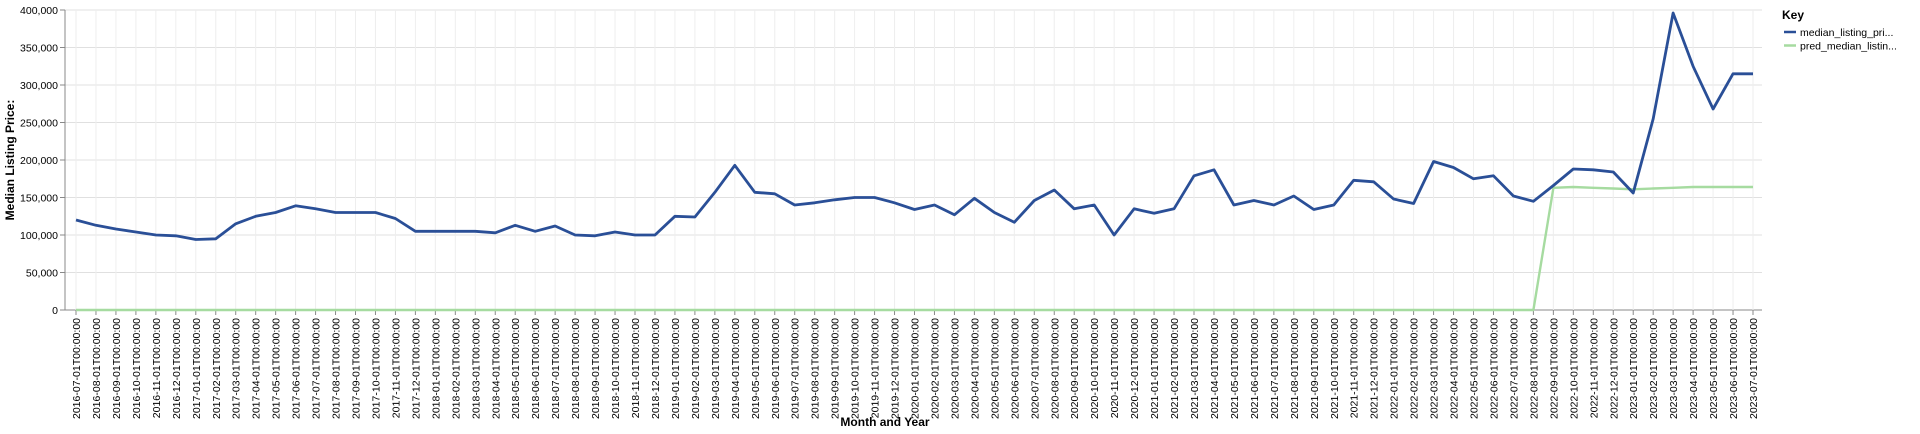  I want to click on x-tick-label: 2018-01-01T00:00:00, so click(436, 368).